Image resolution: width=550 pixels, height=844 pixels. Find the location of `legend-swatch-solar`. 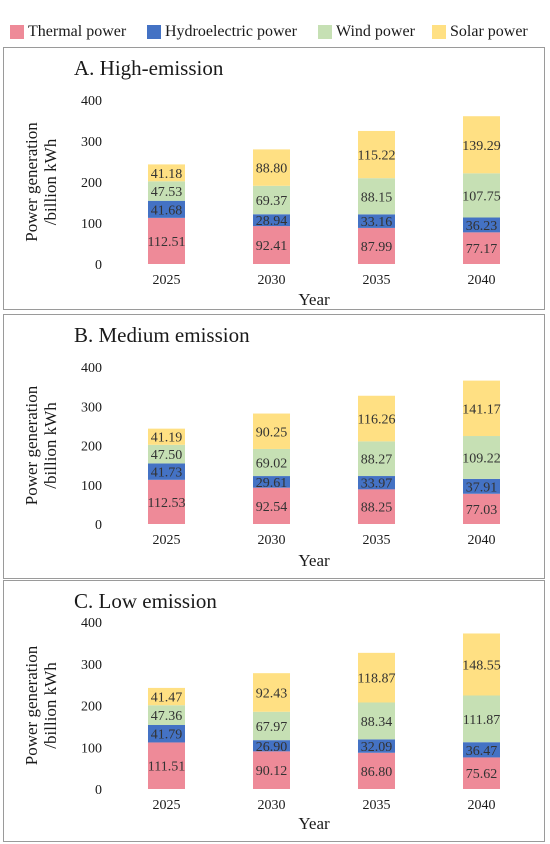

legend-swatch-solar is located at coordinates (439, 32).